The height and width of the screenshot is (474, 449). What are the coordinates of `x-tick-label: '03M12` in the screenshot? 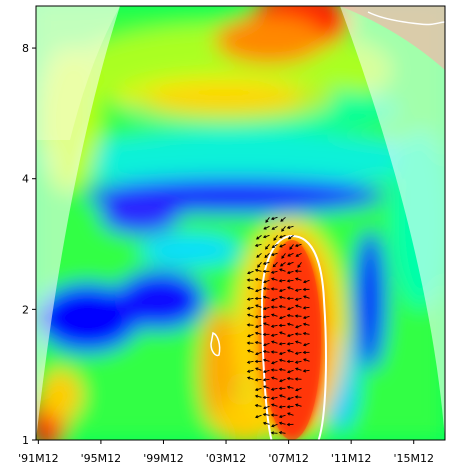 It's located at (226, 458).